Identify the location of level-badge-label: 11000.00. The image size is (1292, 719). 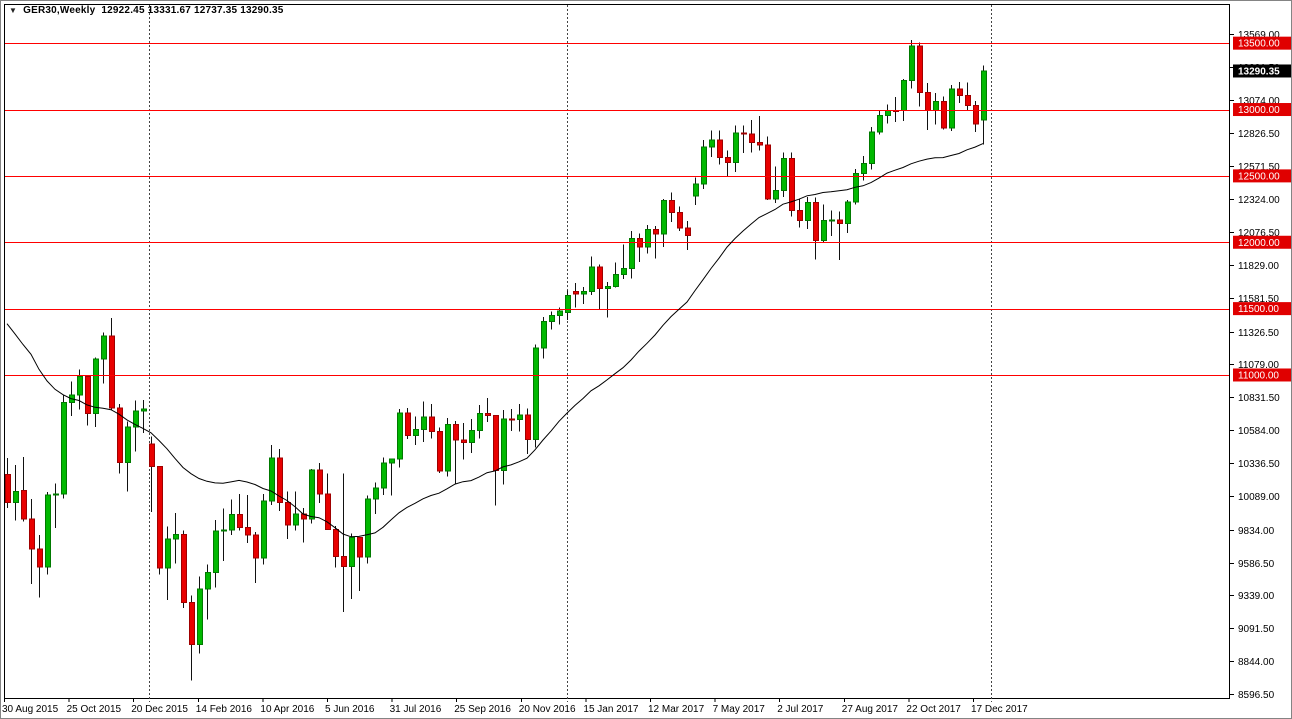
(1258, 375).